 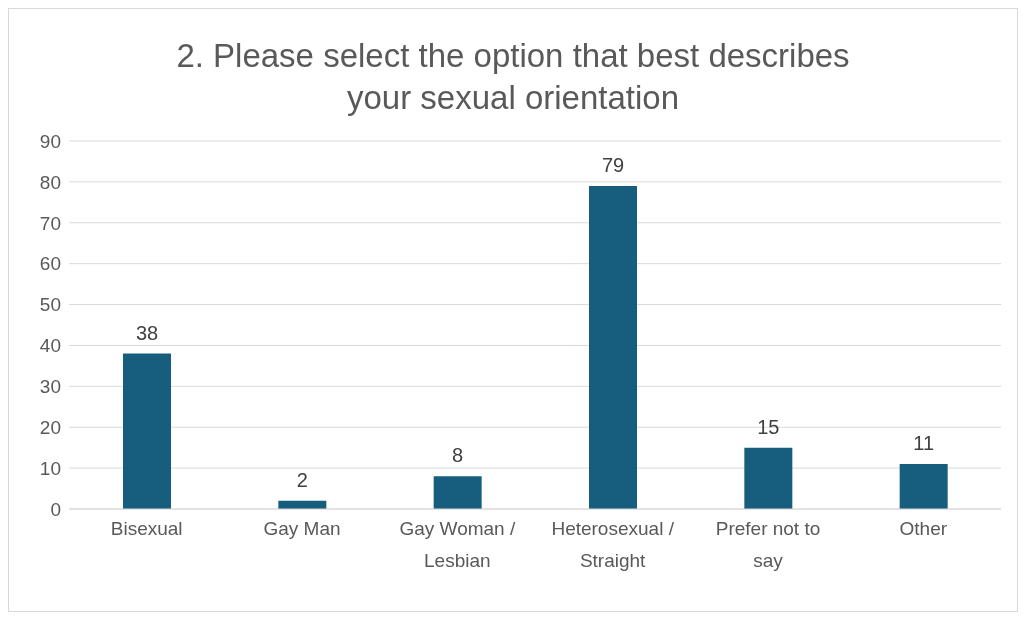 I want to click on y-tick-label: 60, so click(x=50, y=264).